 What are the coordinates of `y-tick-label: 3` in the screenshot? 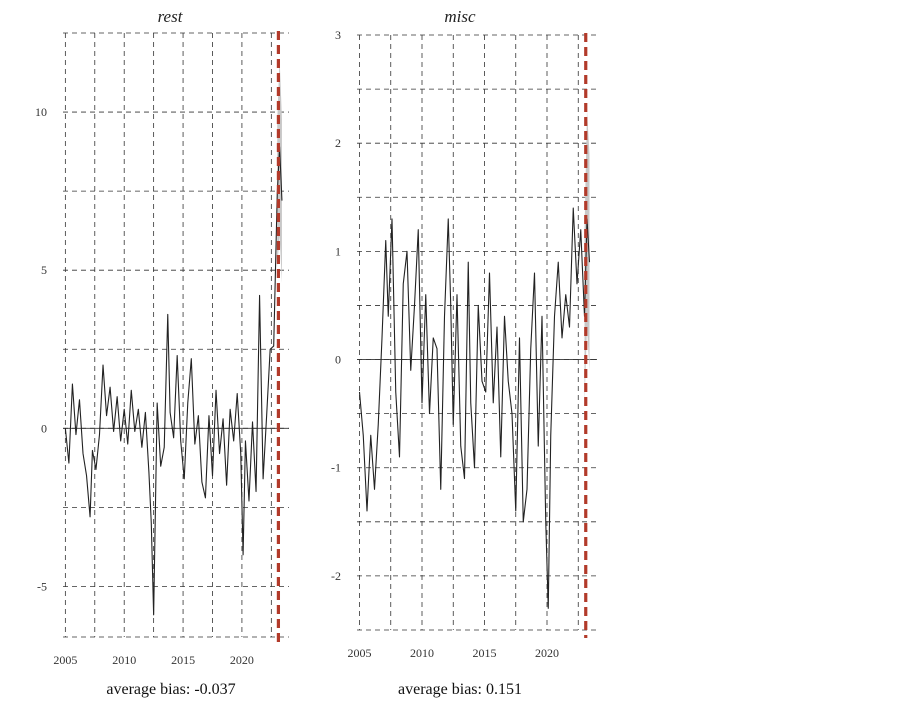 It's located at (338, 35).